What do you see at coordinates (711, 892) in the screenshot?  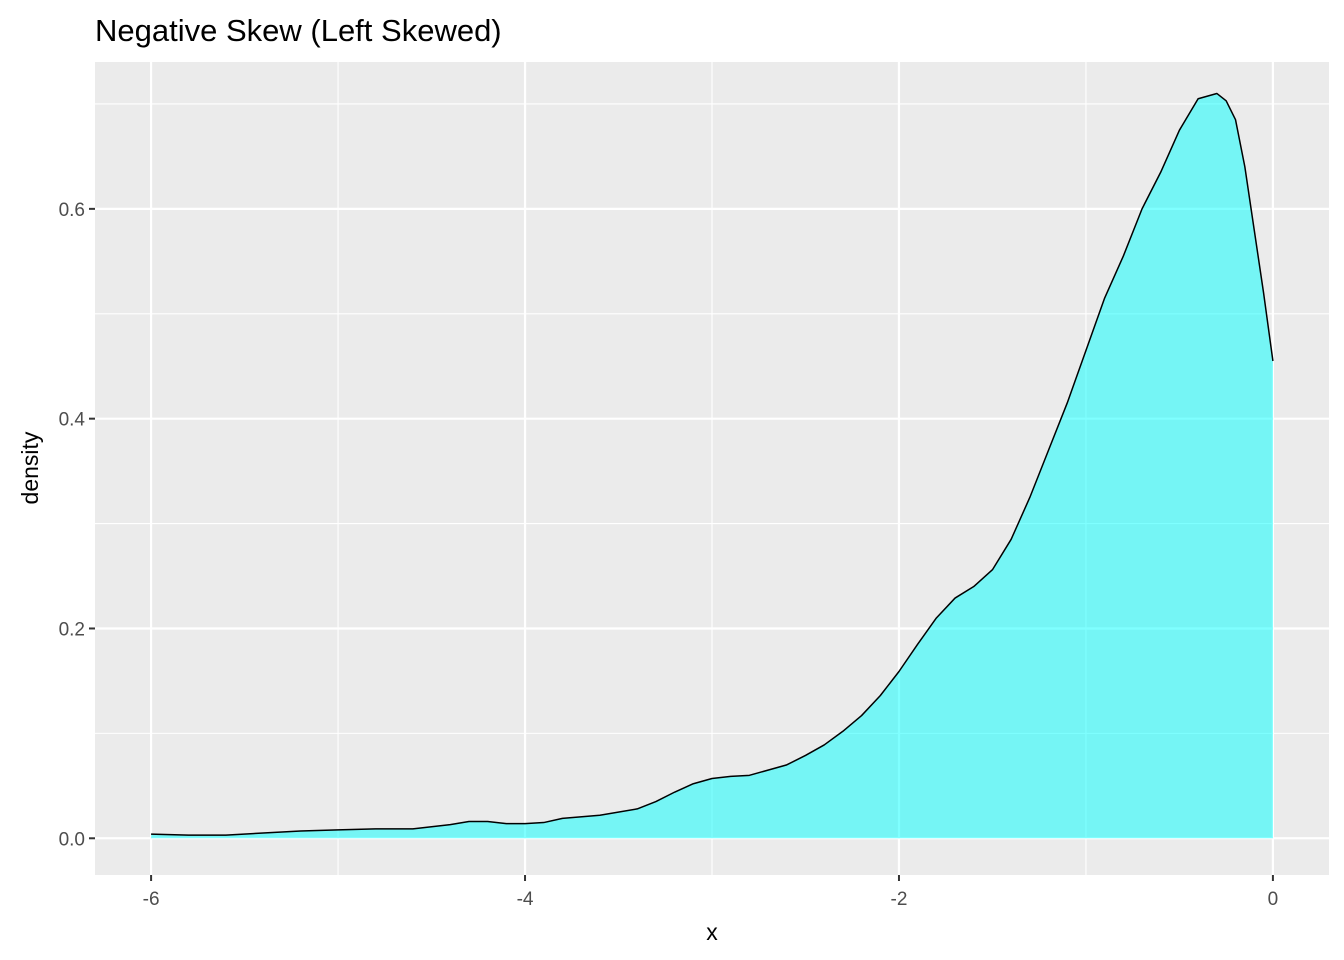 I see `x-axis: -6 -4 -2 0` at bounding box center [711, 892].